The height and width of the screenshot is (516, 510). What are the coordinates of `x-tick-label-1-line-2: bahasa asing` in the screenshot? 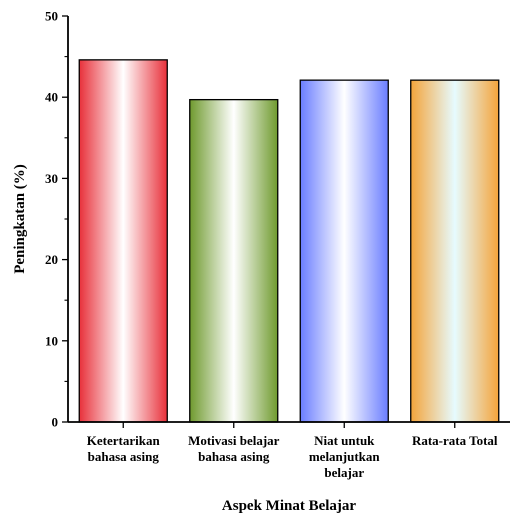 It's located at (124, 456).